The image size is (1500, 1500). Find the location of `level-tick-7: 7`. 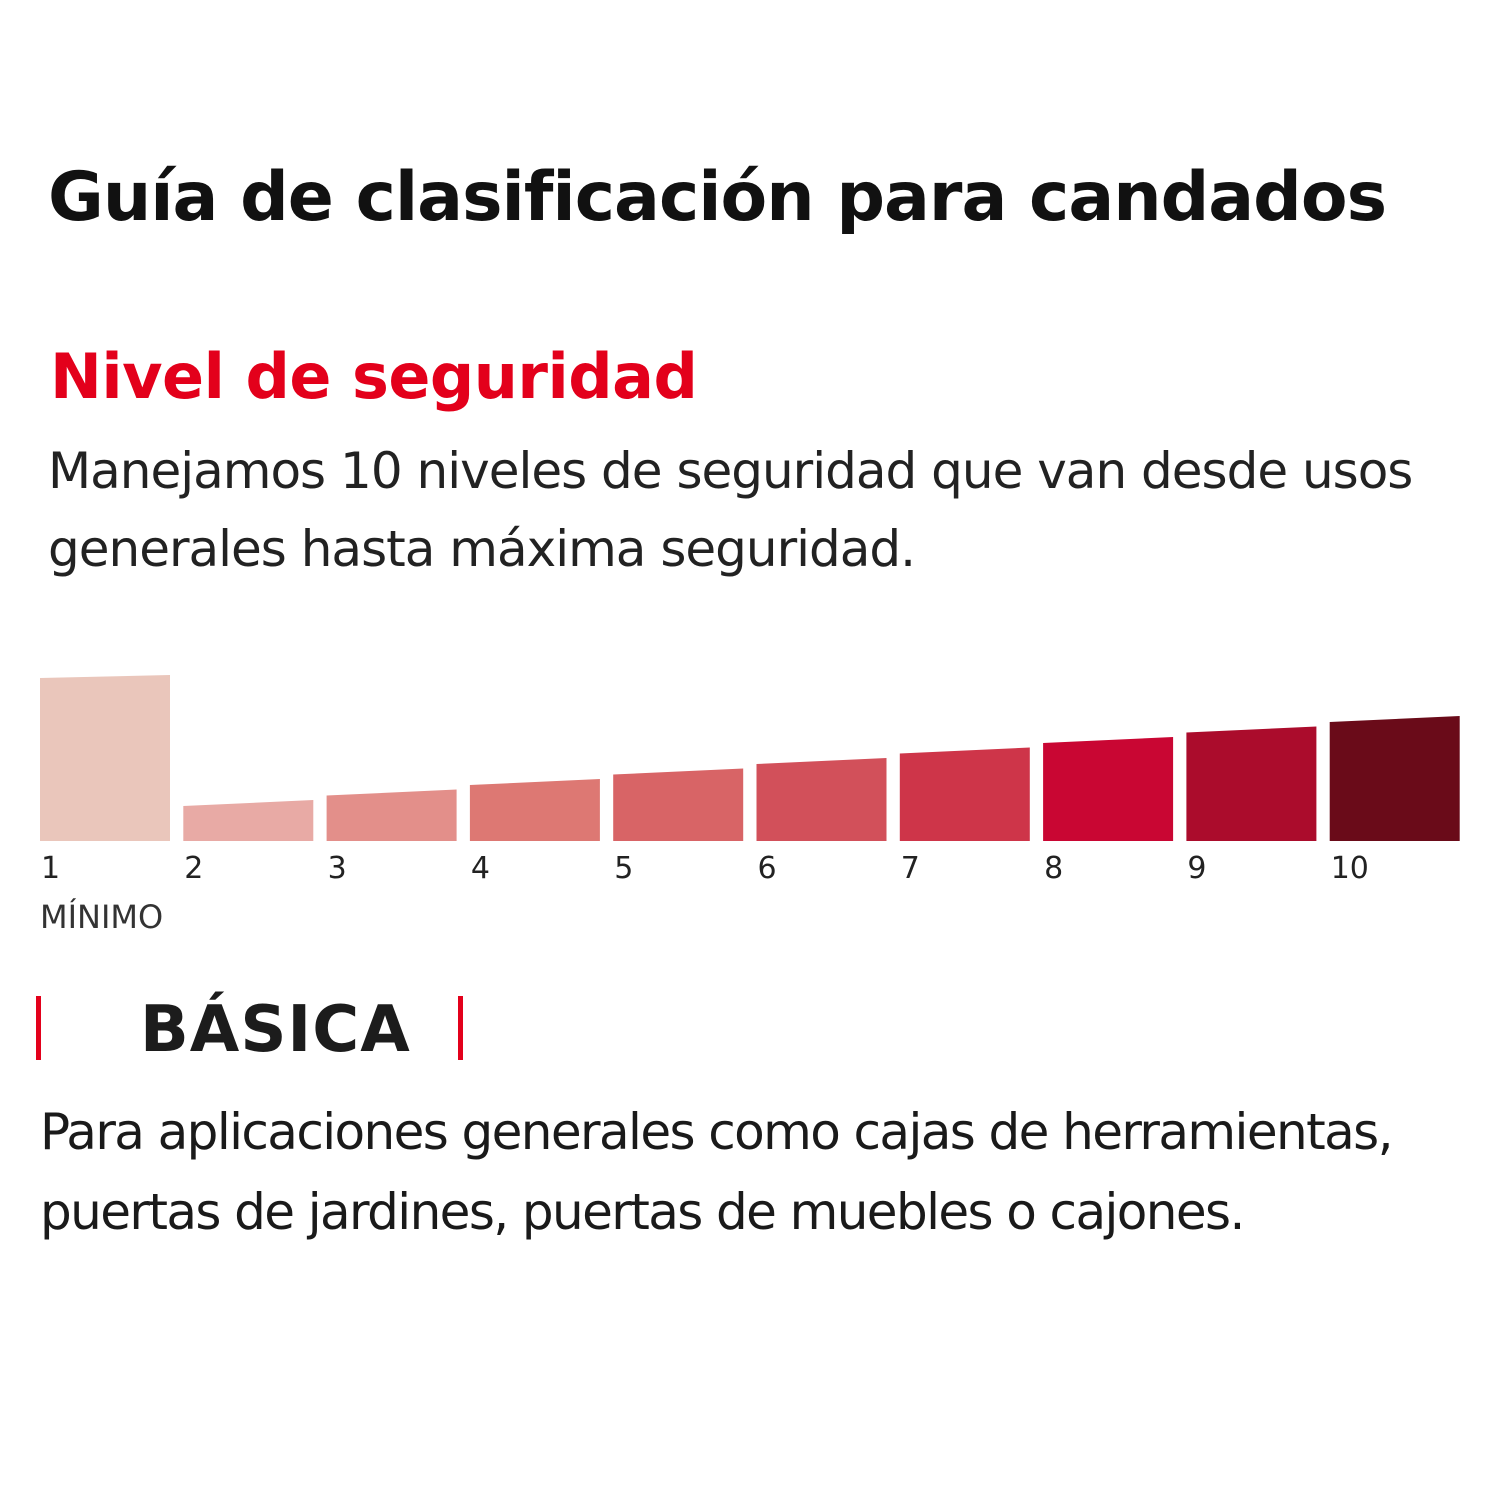

level-tick-7: 7 is located at coordinates (910, 868).